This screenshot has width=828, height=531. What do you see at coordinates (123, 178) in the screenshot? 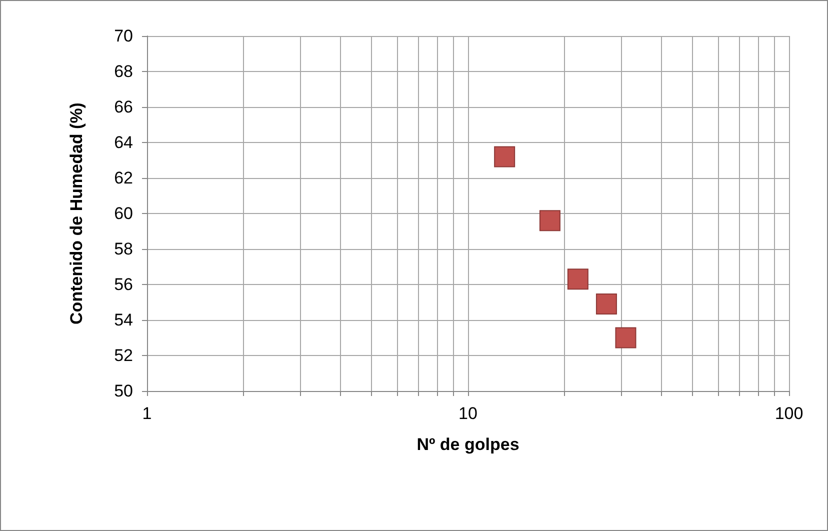
I see `y-tick-label: 62` at bounding box center [123, 178].